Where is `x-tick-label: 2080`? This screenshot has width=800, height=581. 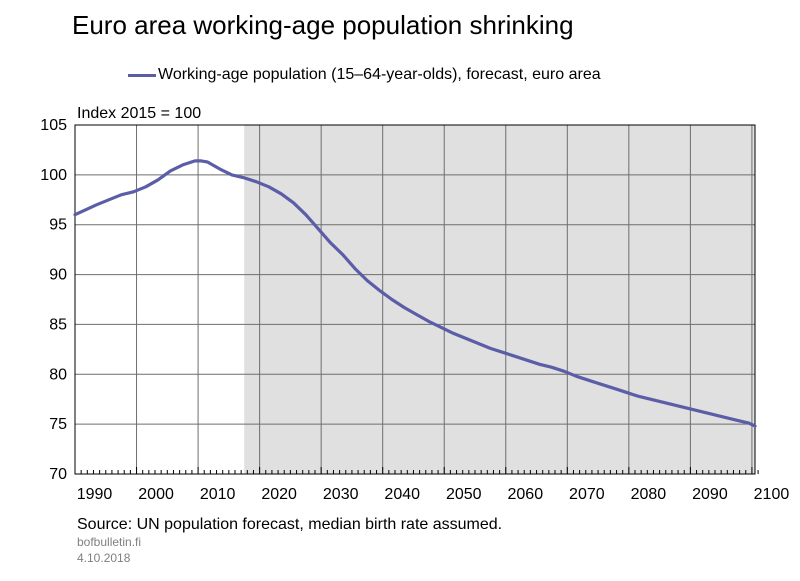 x-tick-label: 2080 is located at coordinates (649, 494).